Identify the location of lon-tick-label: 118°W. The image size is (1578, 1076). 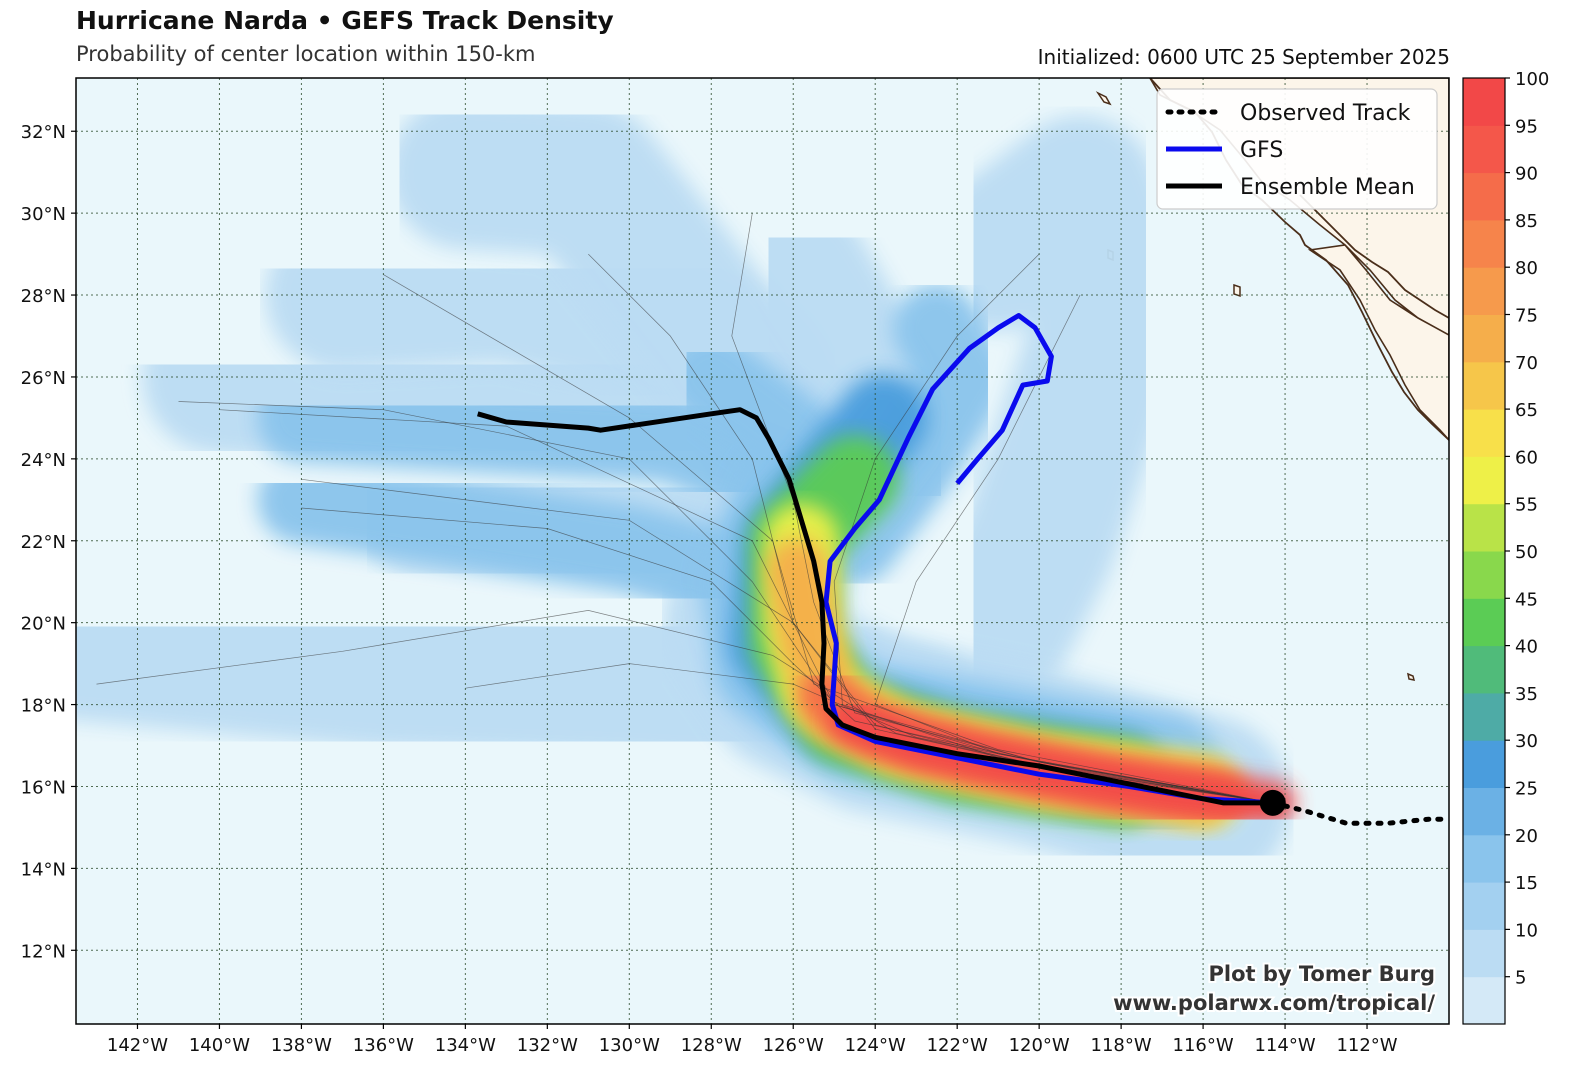
(1121, 1045).